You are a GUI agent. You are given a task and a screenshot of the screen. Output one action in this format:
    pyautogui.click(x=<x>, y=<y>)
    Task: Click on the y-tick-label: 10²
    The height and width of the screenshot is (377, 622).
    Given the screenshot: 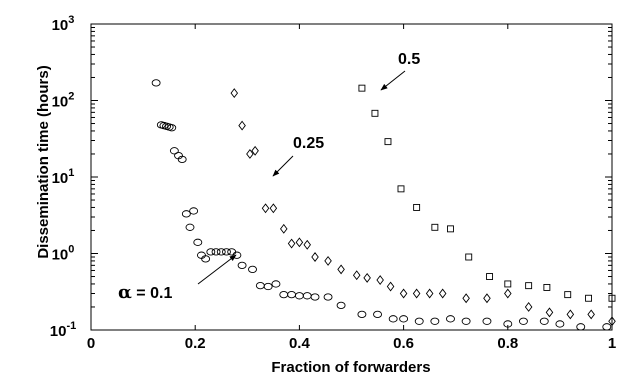 What is the action you would take?
    pyautogui.click(x=63, y=101)
    